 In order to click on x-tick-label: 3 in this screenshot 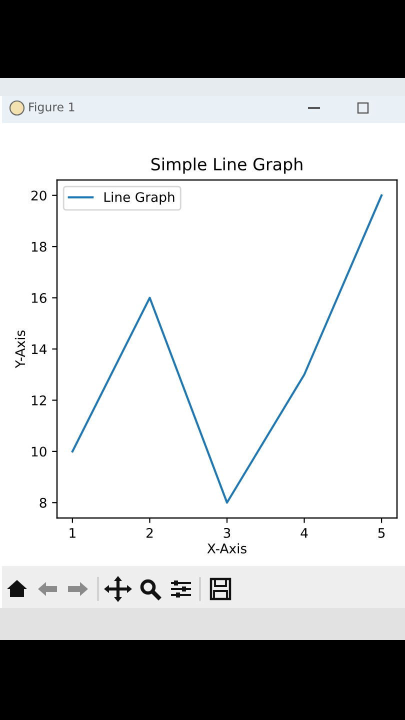, I will do `click(227, 533)`.